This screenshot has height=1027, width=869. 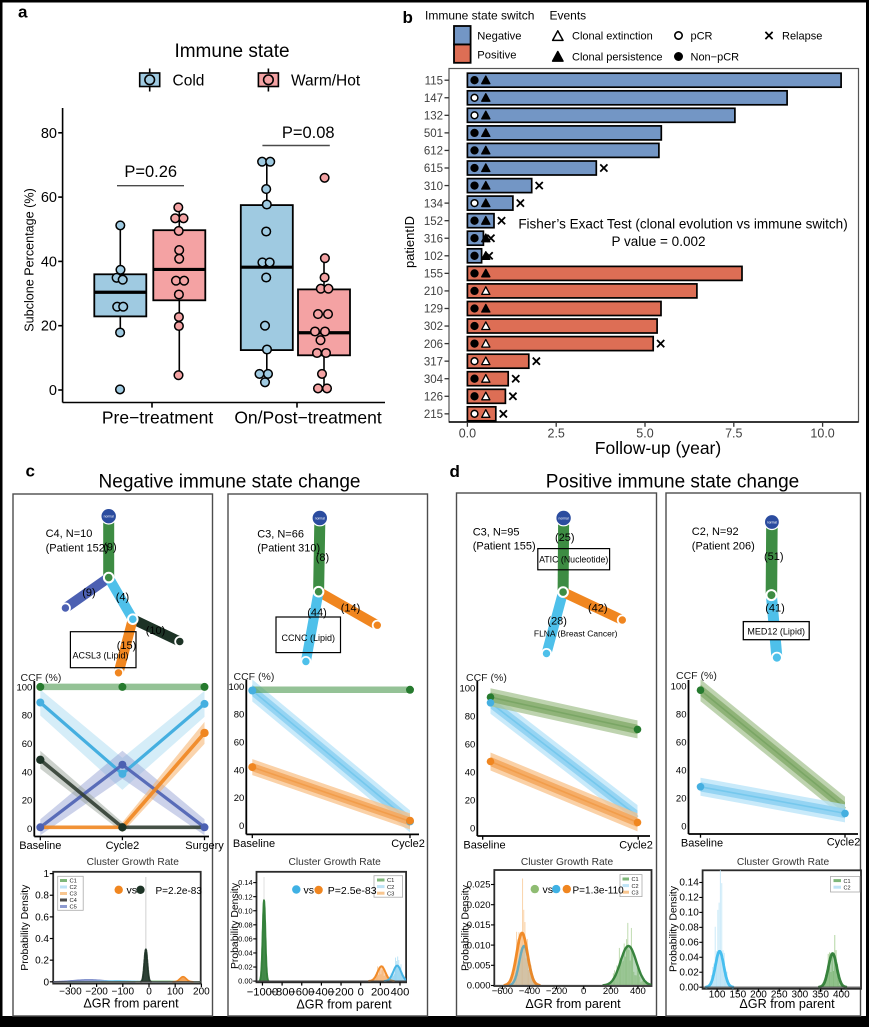 What do you see at coordinates (644, 434) in the screenshot?
I see `svg-text: 5.0` at bounding box center [644, 434].